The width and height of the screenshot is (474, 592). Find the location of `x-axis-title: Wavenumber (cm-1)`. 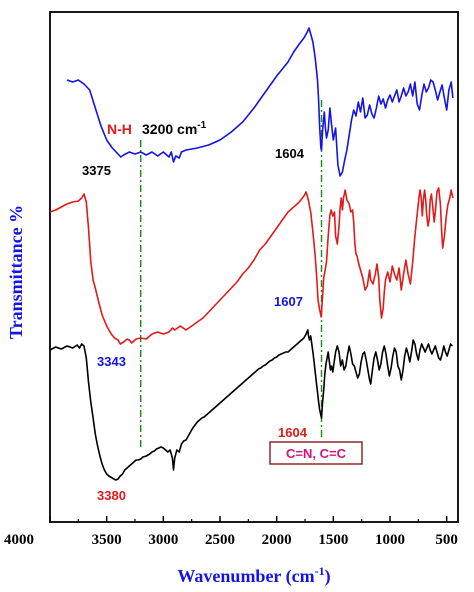

x-axis-title: Wavenumber (cm-1) is located at coordinates (253, 575).